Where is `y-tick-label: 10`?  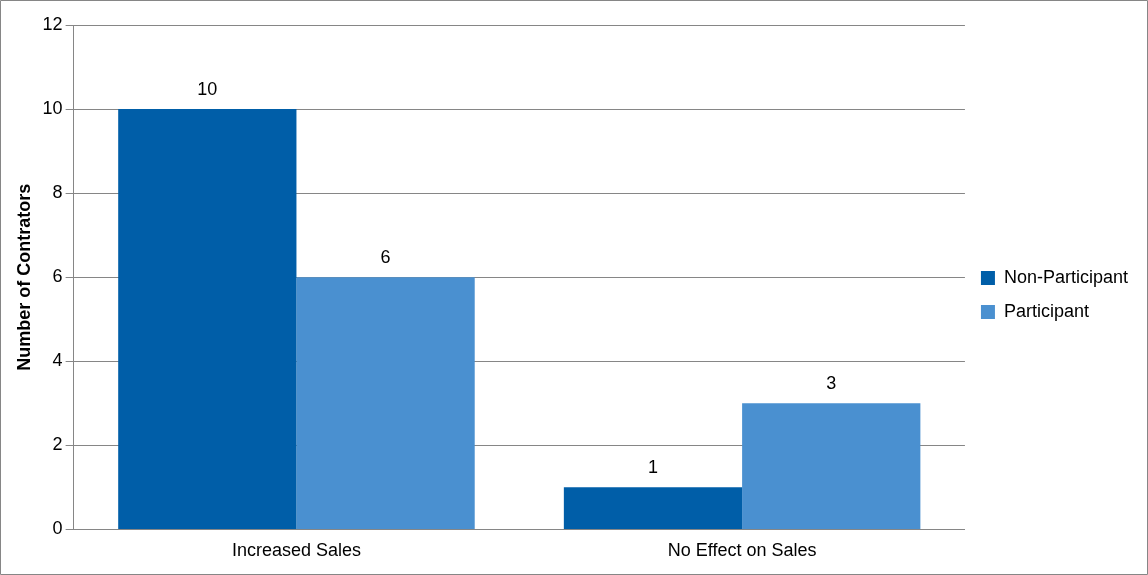
y-tick-label: 10 is located at coordinates (52, 108).